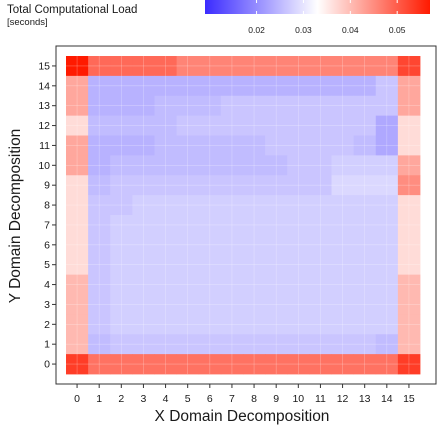  What do you see at coordinates (54, 215) in the screenshot?
I see `y-axis-ticks` at bounding box center [54, 215].